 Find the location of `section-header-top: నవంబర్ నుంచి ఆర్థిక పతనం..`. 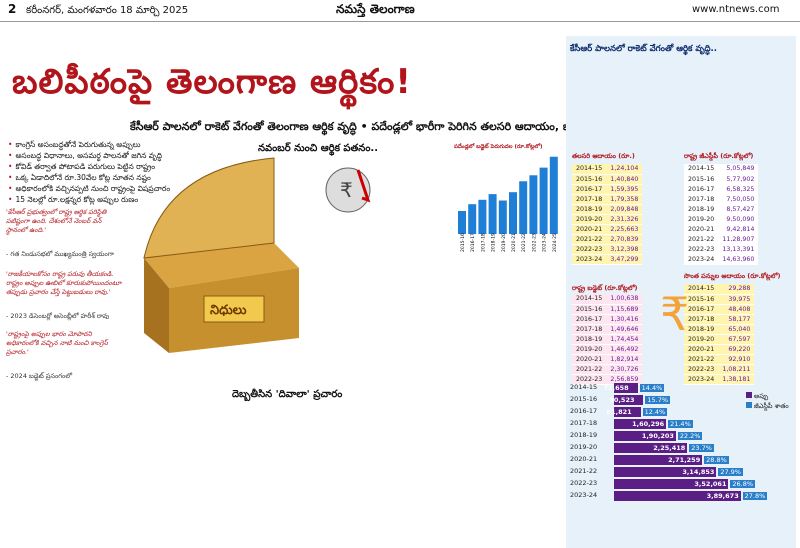

section-header-top: నవంబర్ నుంచి ఆర్థిక పతనం.. is located at coordinates (318, 148).